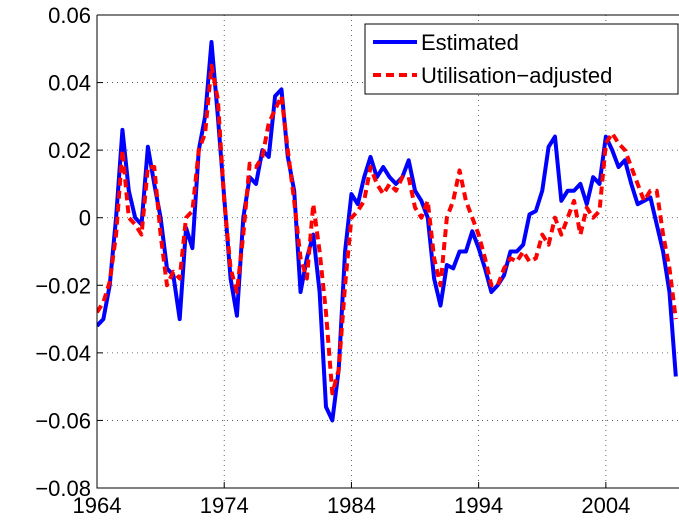  What do you see at coordinates (63, 353) in the screenshot?
I see `y-tick-label: −0.04` at bounding box center [63, 353].